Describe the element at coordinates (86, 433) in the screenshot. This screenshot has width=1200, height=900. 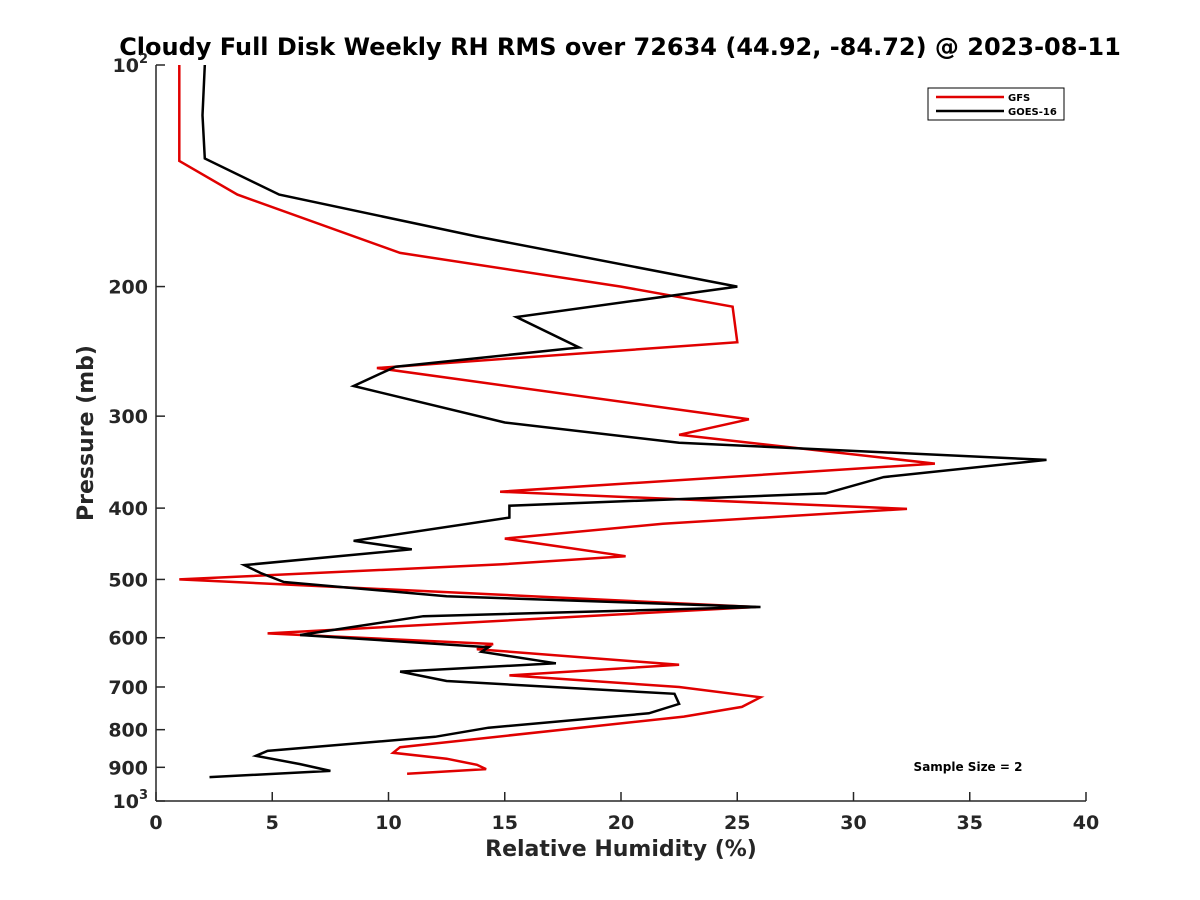
I see `y-axis-label: Pressure (mb)` at that location.